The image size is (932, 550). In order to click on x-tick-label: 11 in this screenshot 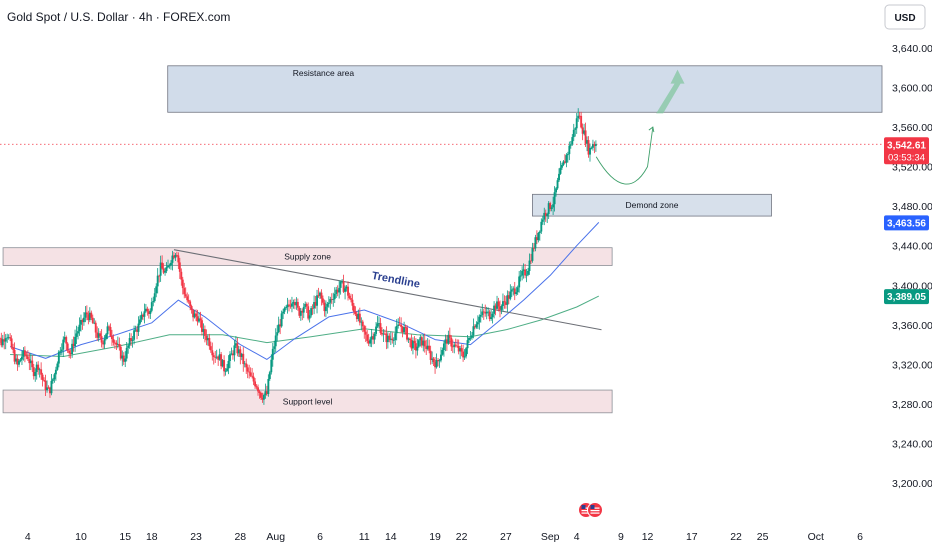, I will do `click(364, 537)`.